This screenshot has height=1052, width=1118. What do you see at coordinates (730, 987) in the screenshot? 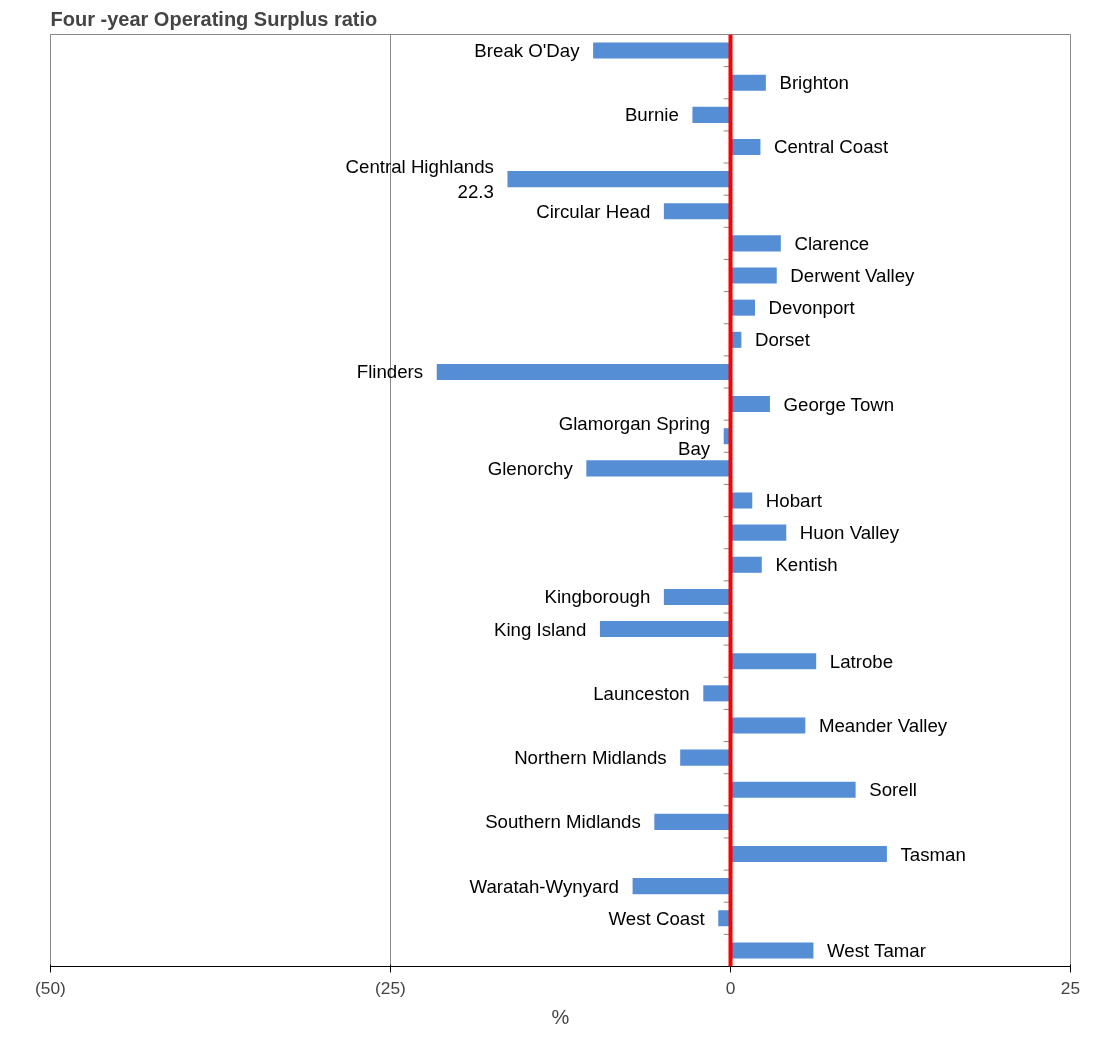
I see `x-tick-label: 0` at bounding box center [730, 987].